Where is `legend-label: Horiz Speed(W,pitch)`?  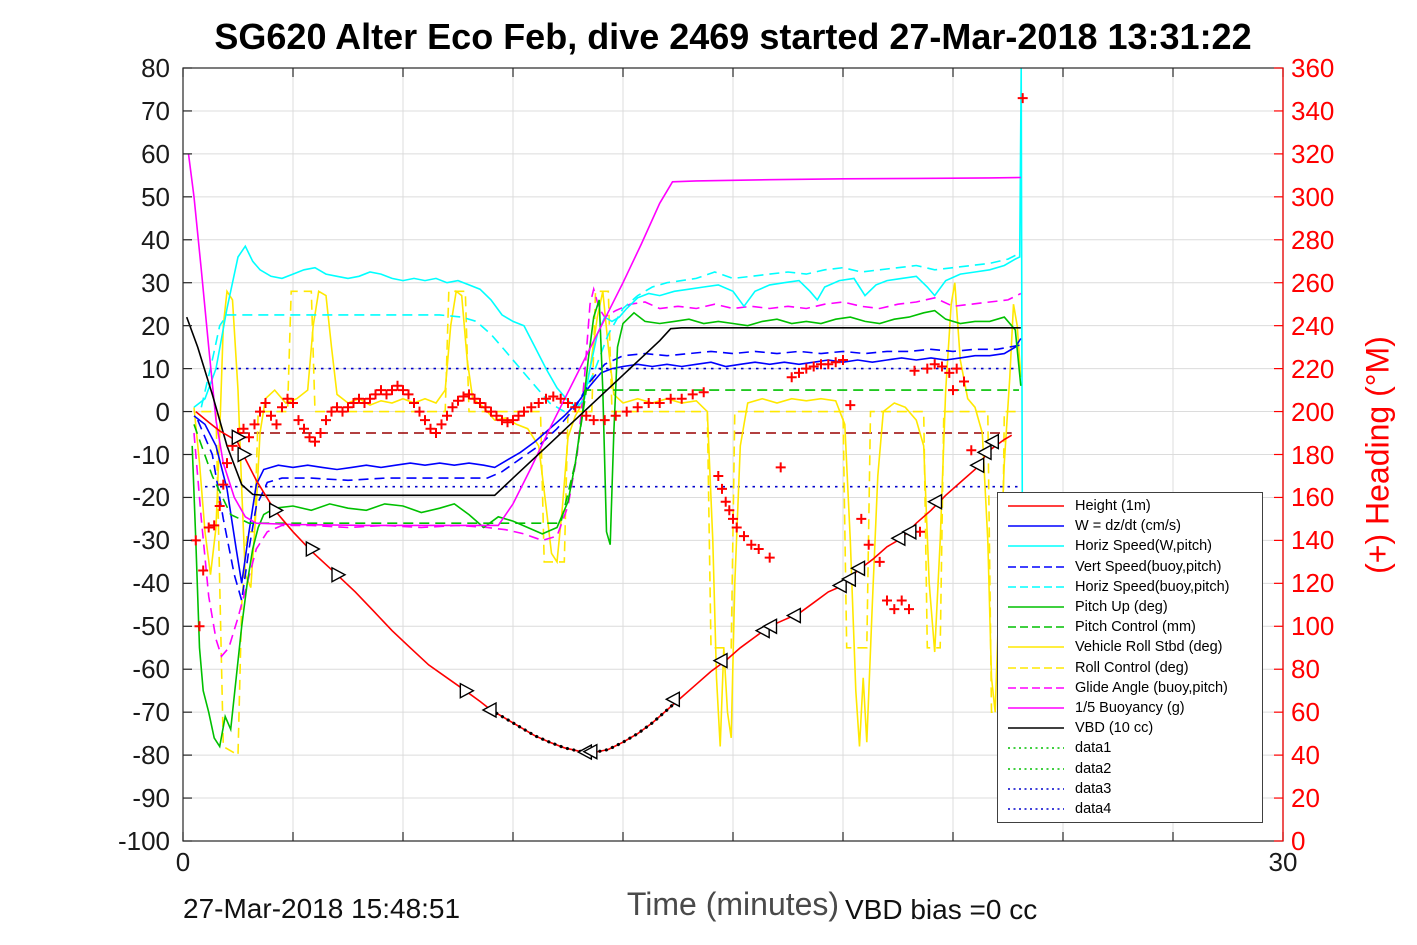 legend-label: Horiz Speed(W,pitch) is located at coordinates (1143, 546).